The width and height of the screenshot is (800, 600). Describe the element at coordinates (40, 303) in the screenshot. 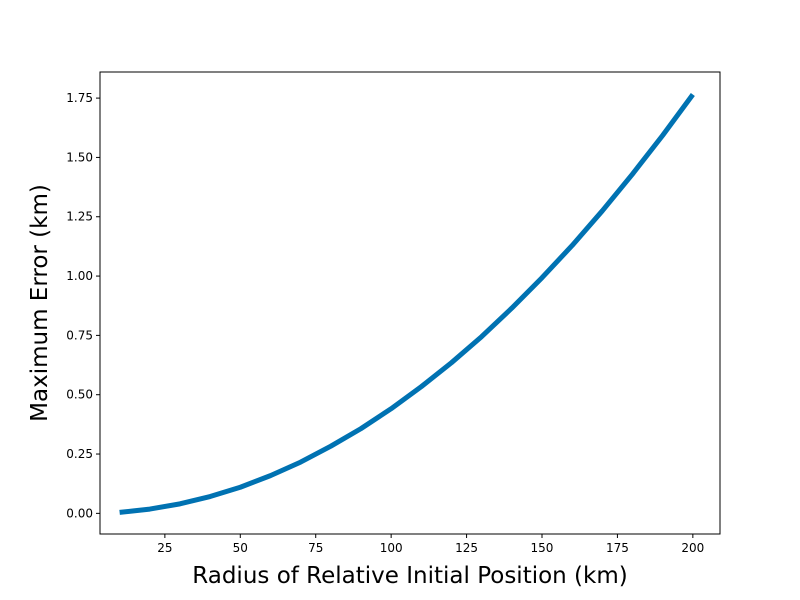

I see `y-axis-label: Maximum Error (km)` at that location.